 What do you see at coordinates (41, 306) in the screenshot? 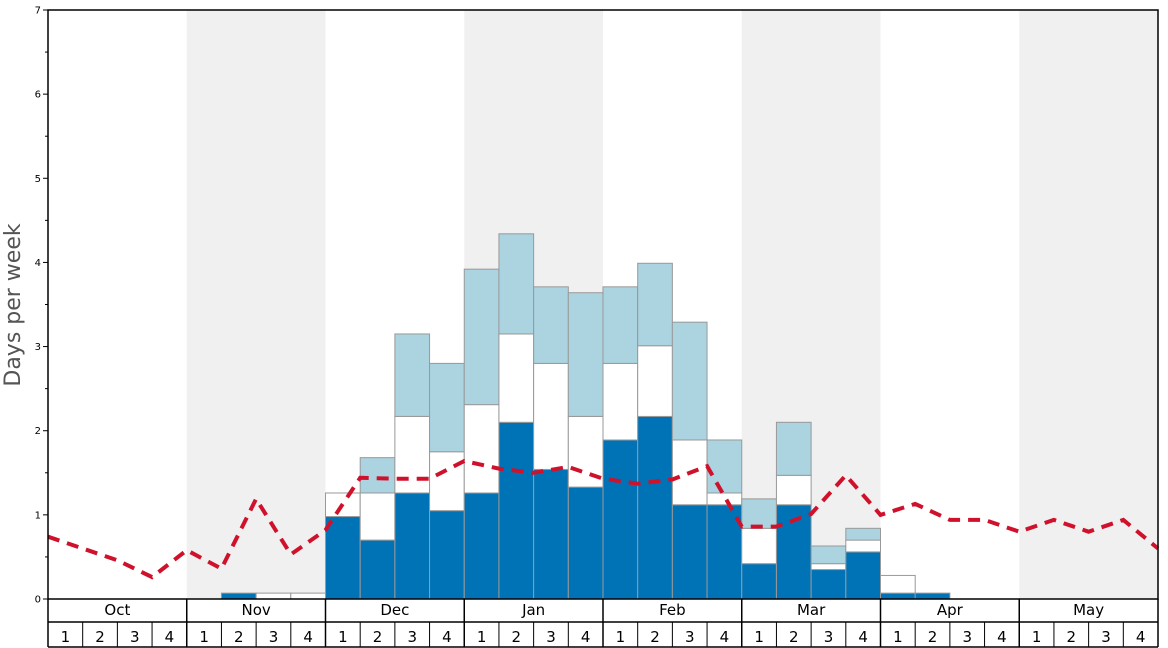
I see `y-axis: 0 1 2 3 4 5 6 7` at bounding box center [41, 306].